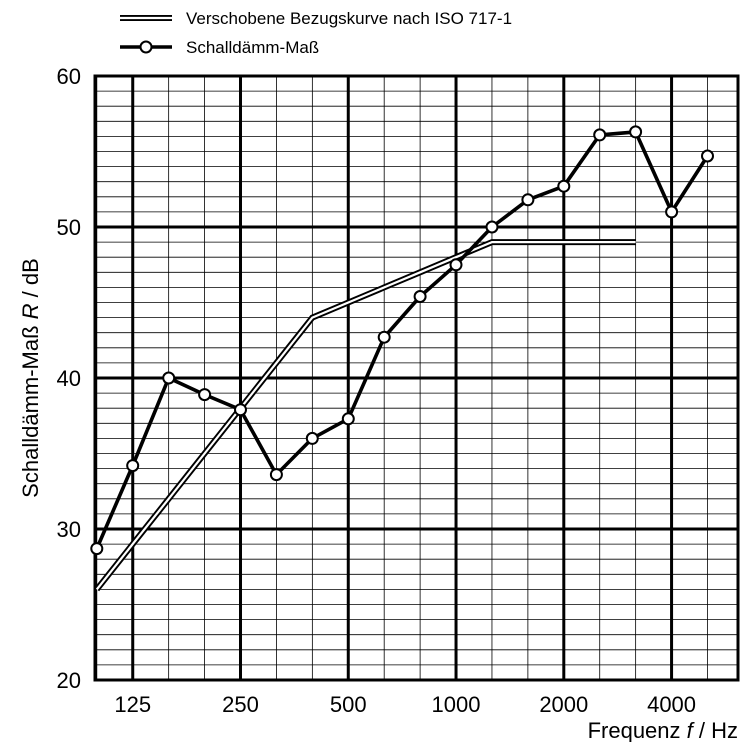 This screenshot has height=742, width=752. I want to click on x-axis-ticks: 125 250 500 1000 2000 4000, so click(405, 704).